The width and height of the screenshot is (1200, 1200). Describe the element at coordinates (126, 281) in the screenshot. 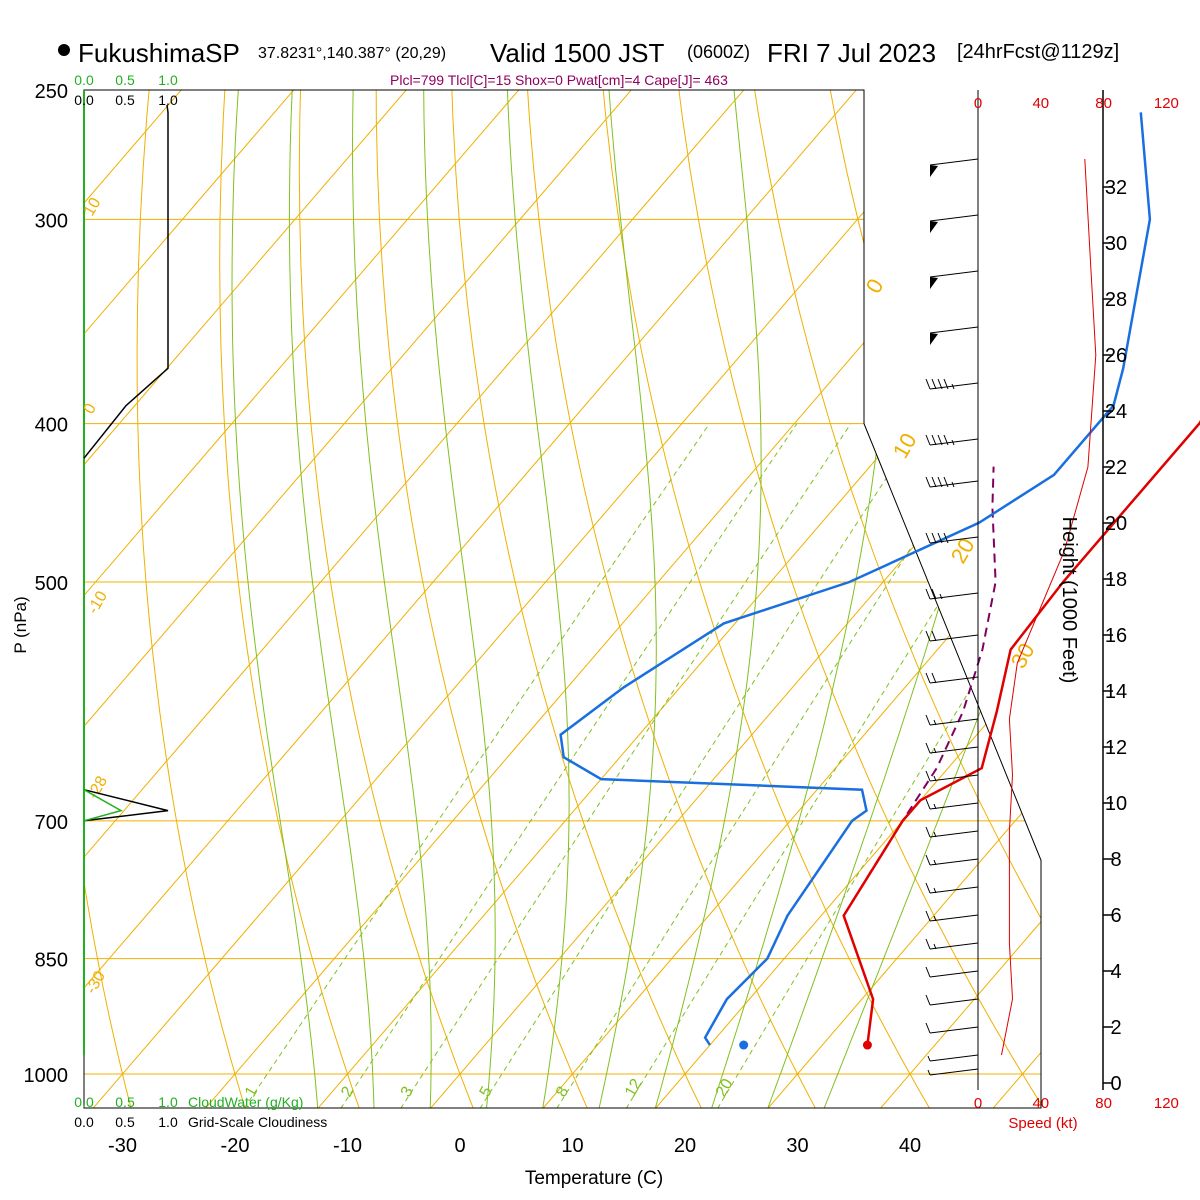

I see `cloudiness-profile` at that location.